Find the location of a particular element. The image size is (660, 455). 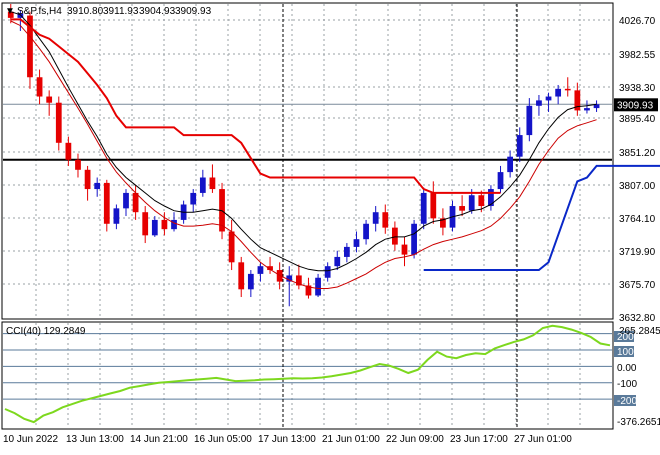

time-tick-label: 14 Jun 21:00 is located at coordinates (159, 439).